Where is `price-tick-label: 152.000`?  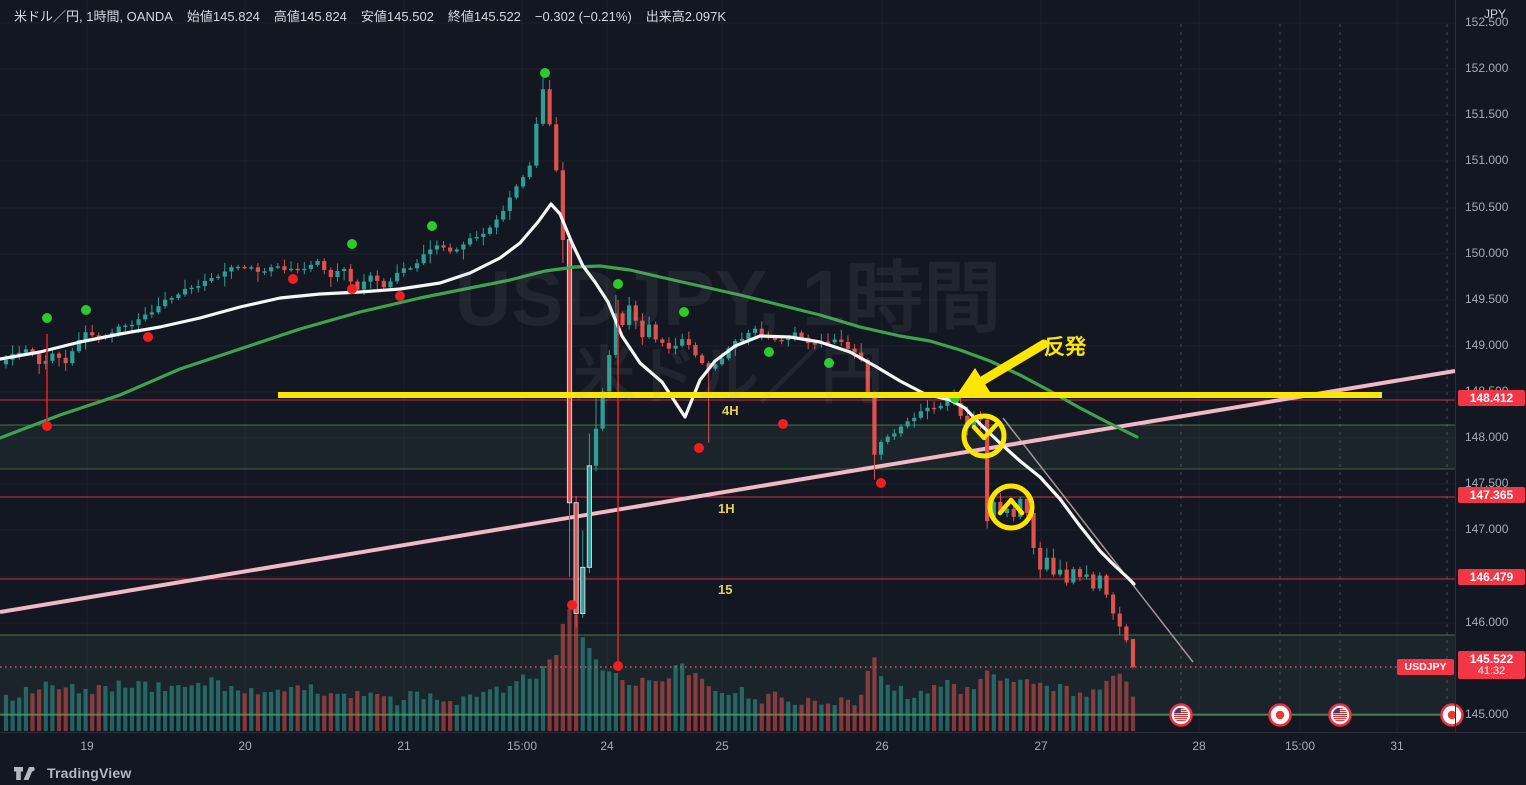 price-tick-label: 152.000 is located at coordinates (1487, 68).